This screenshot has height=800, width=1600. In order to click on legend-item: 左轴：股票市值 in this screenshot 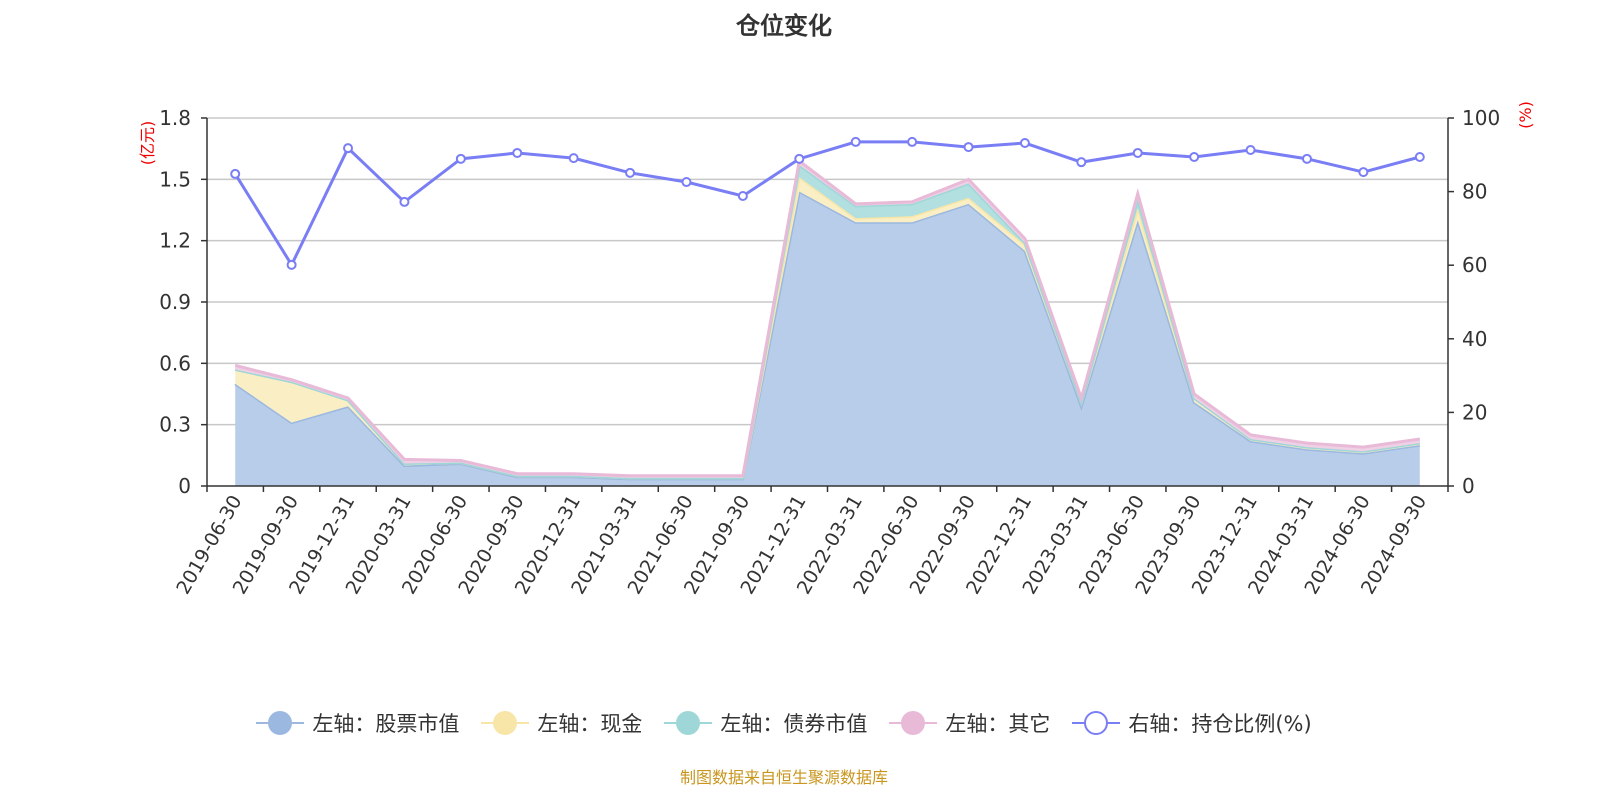, I will do `click(357, 723)`.